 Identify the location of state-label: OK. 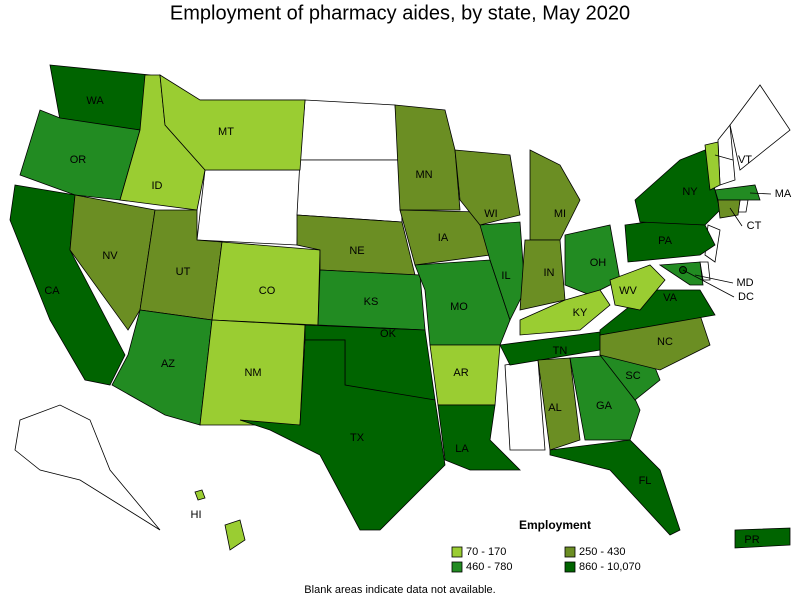
(388, 334).